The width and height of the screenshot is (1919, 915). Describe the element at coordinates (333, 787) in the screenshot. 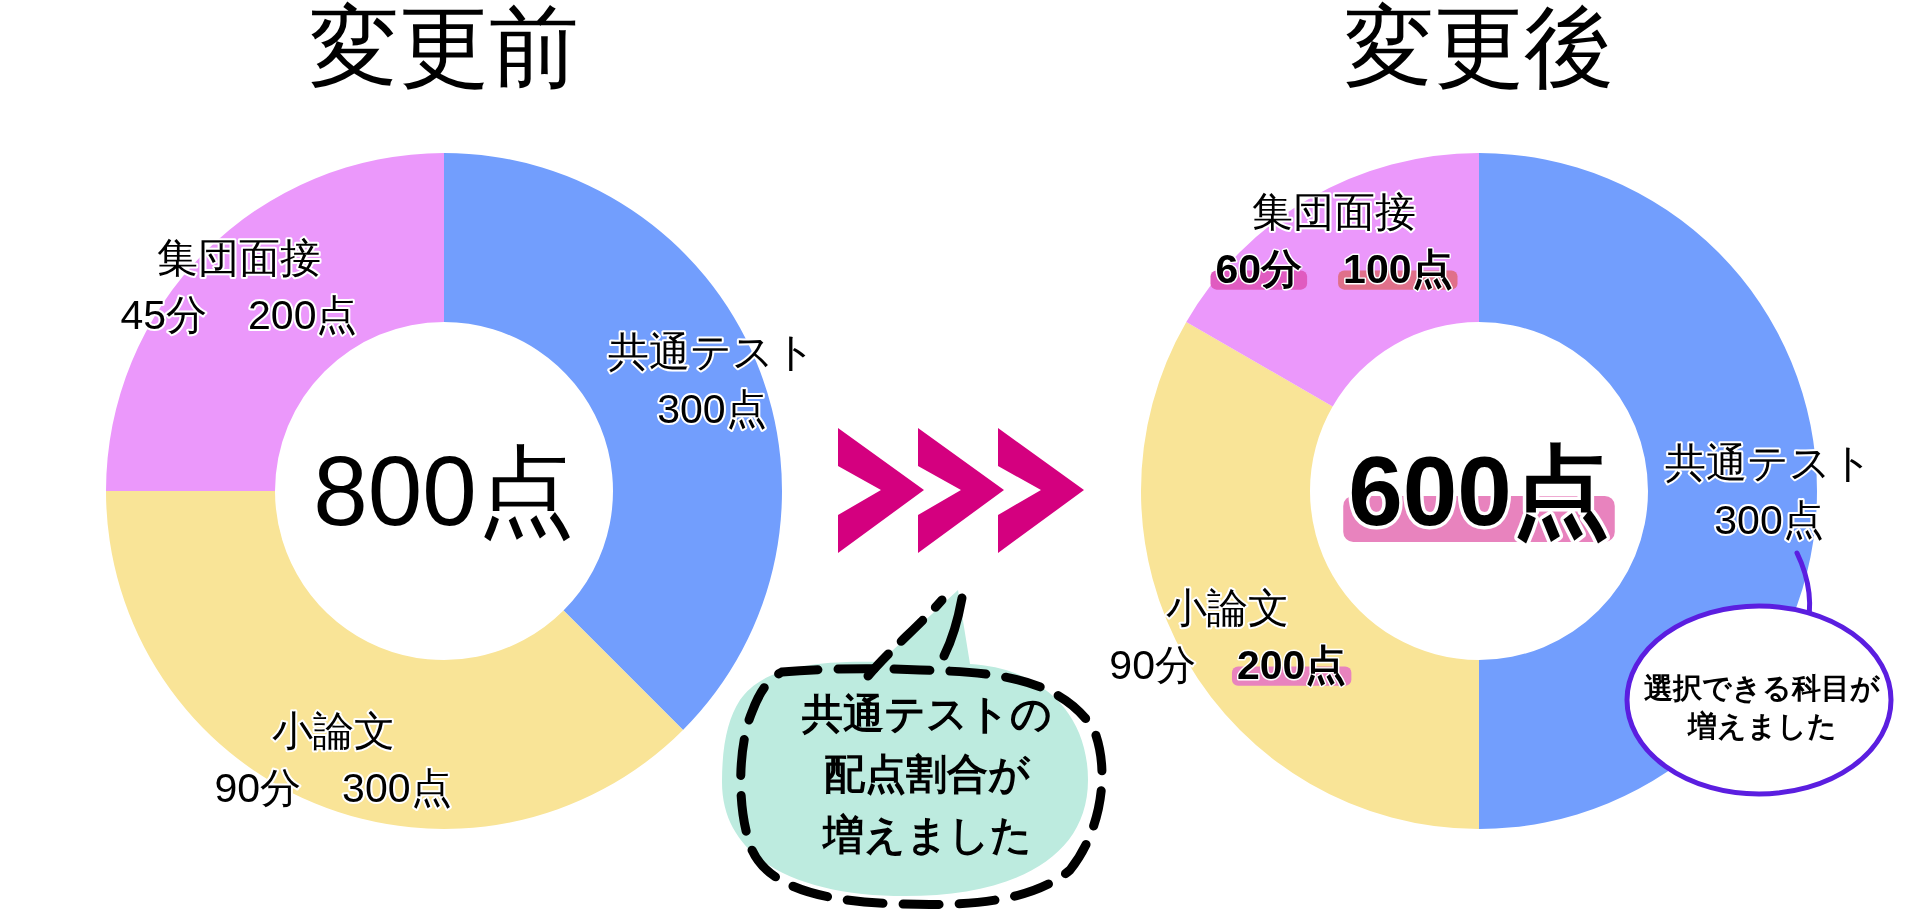

I see `data-label: 90分 300点` at that location.